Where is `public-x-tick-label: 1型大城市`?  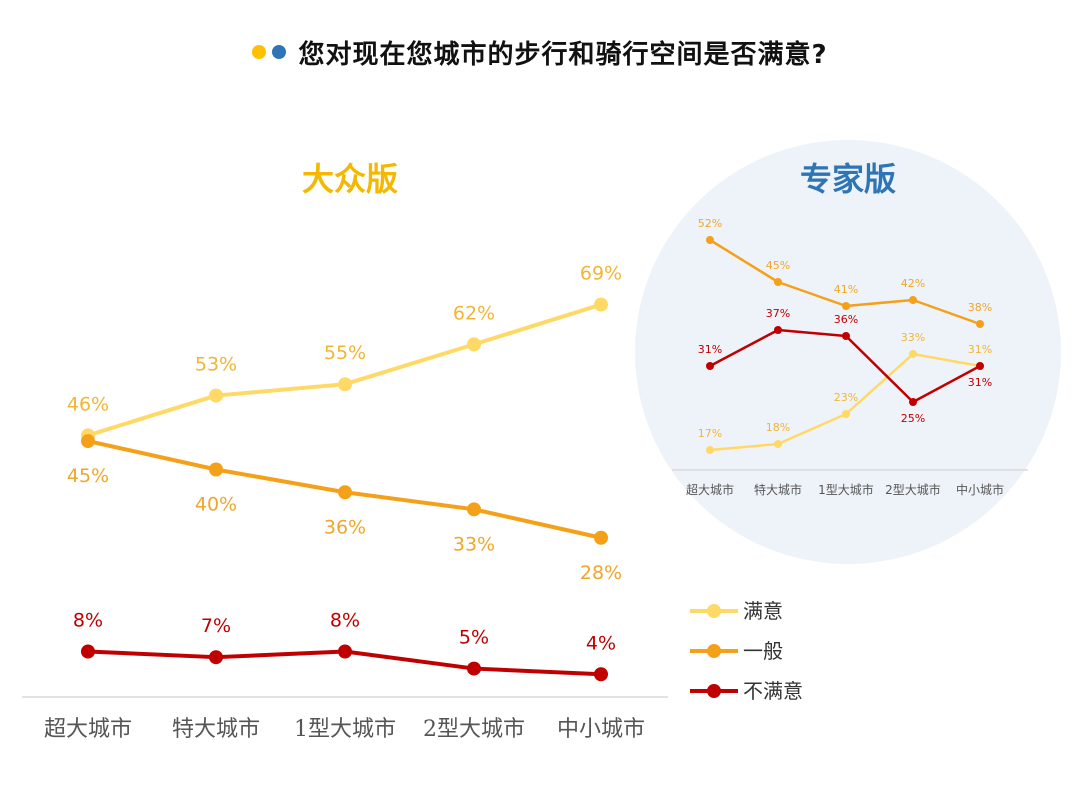
public-x-tick-label: 1型大城市 is located at coordinates (345, 729).